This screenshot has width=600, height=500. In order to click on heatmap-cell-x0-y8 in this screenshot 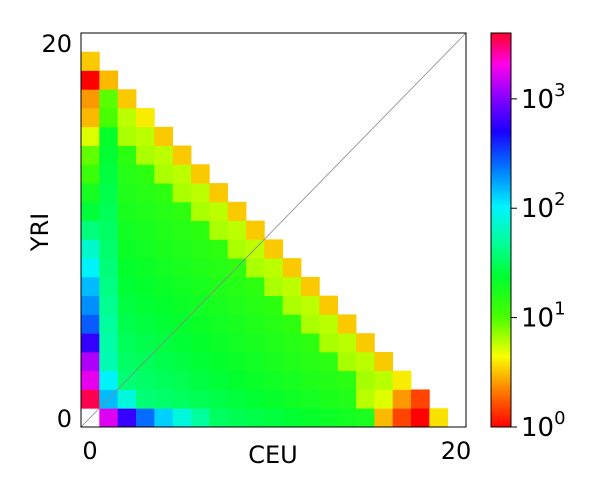, I will do `click(90, 268)`.